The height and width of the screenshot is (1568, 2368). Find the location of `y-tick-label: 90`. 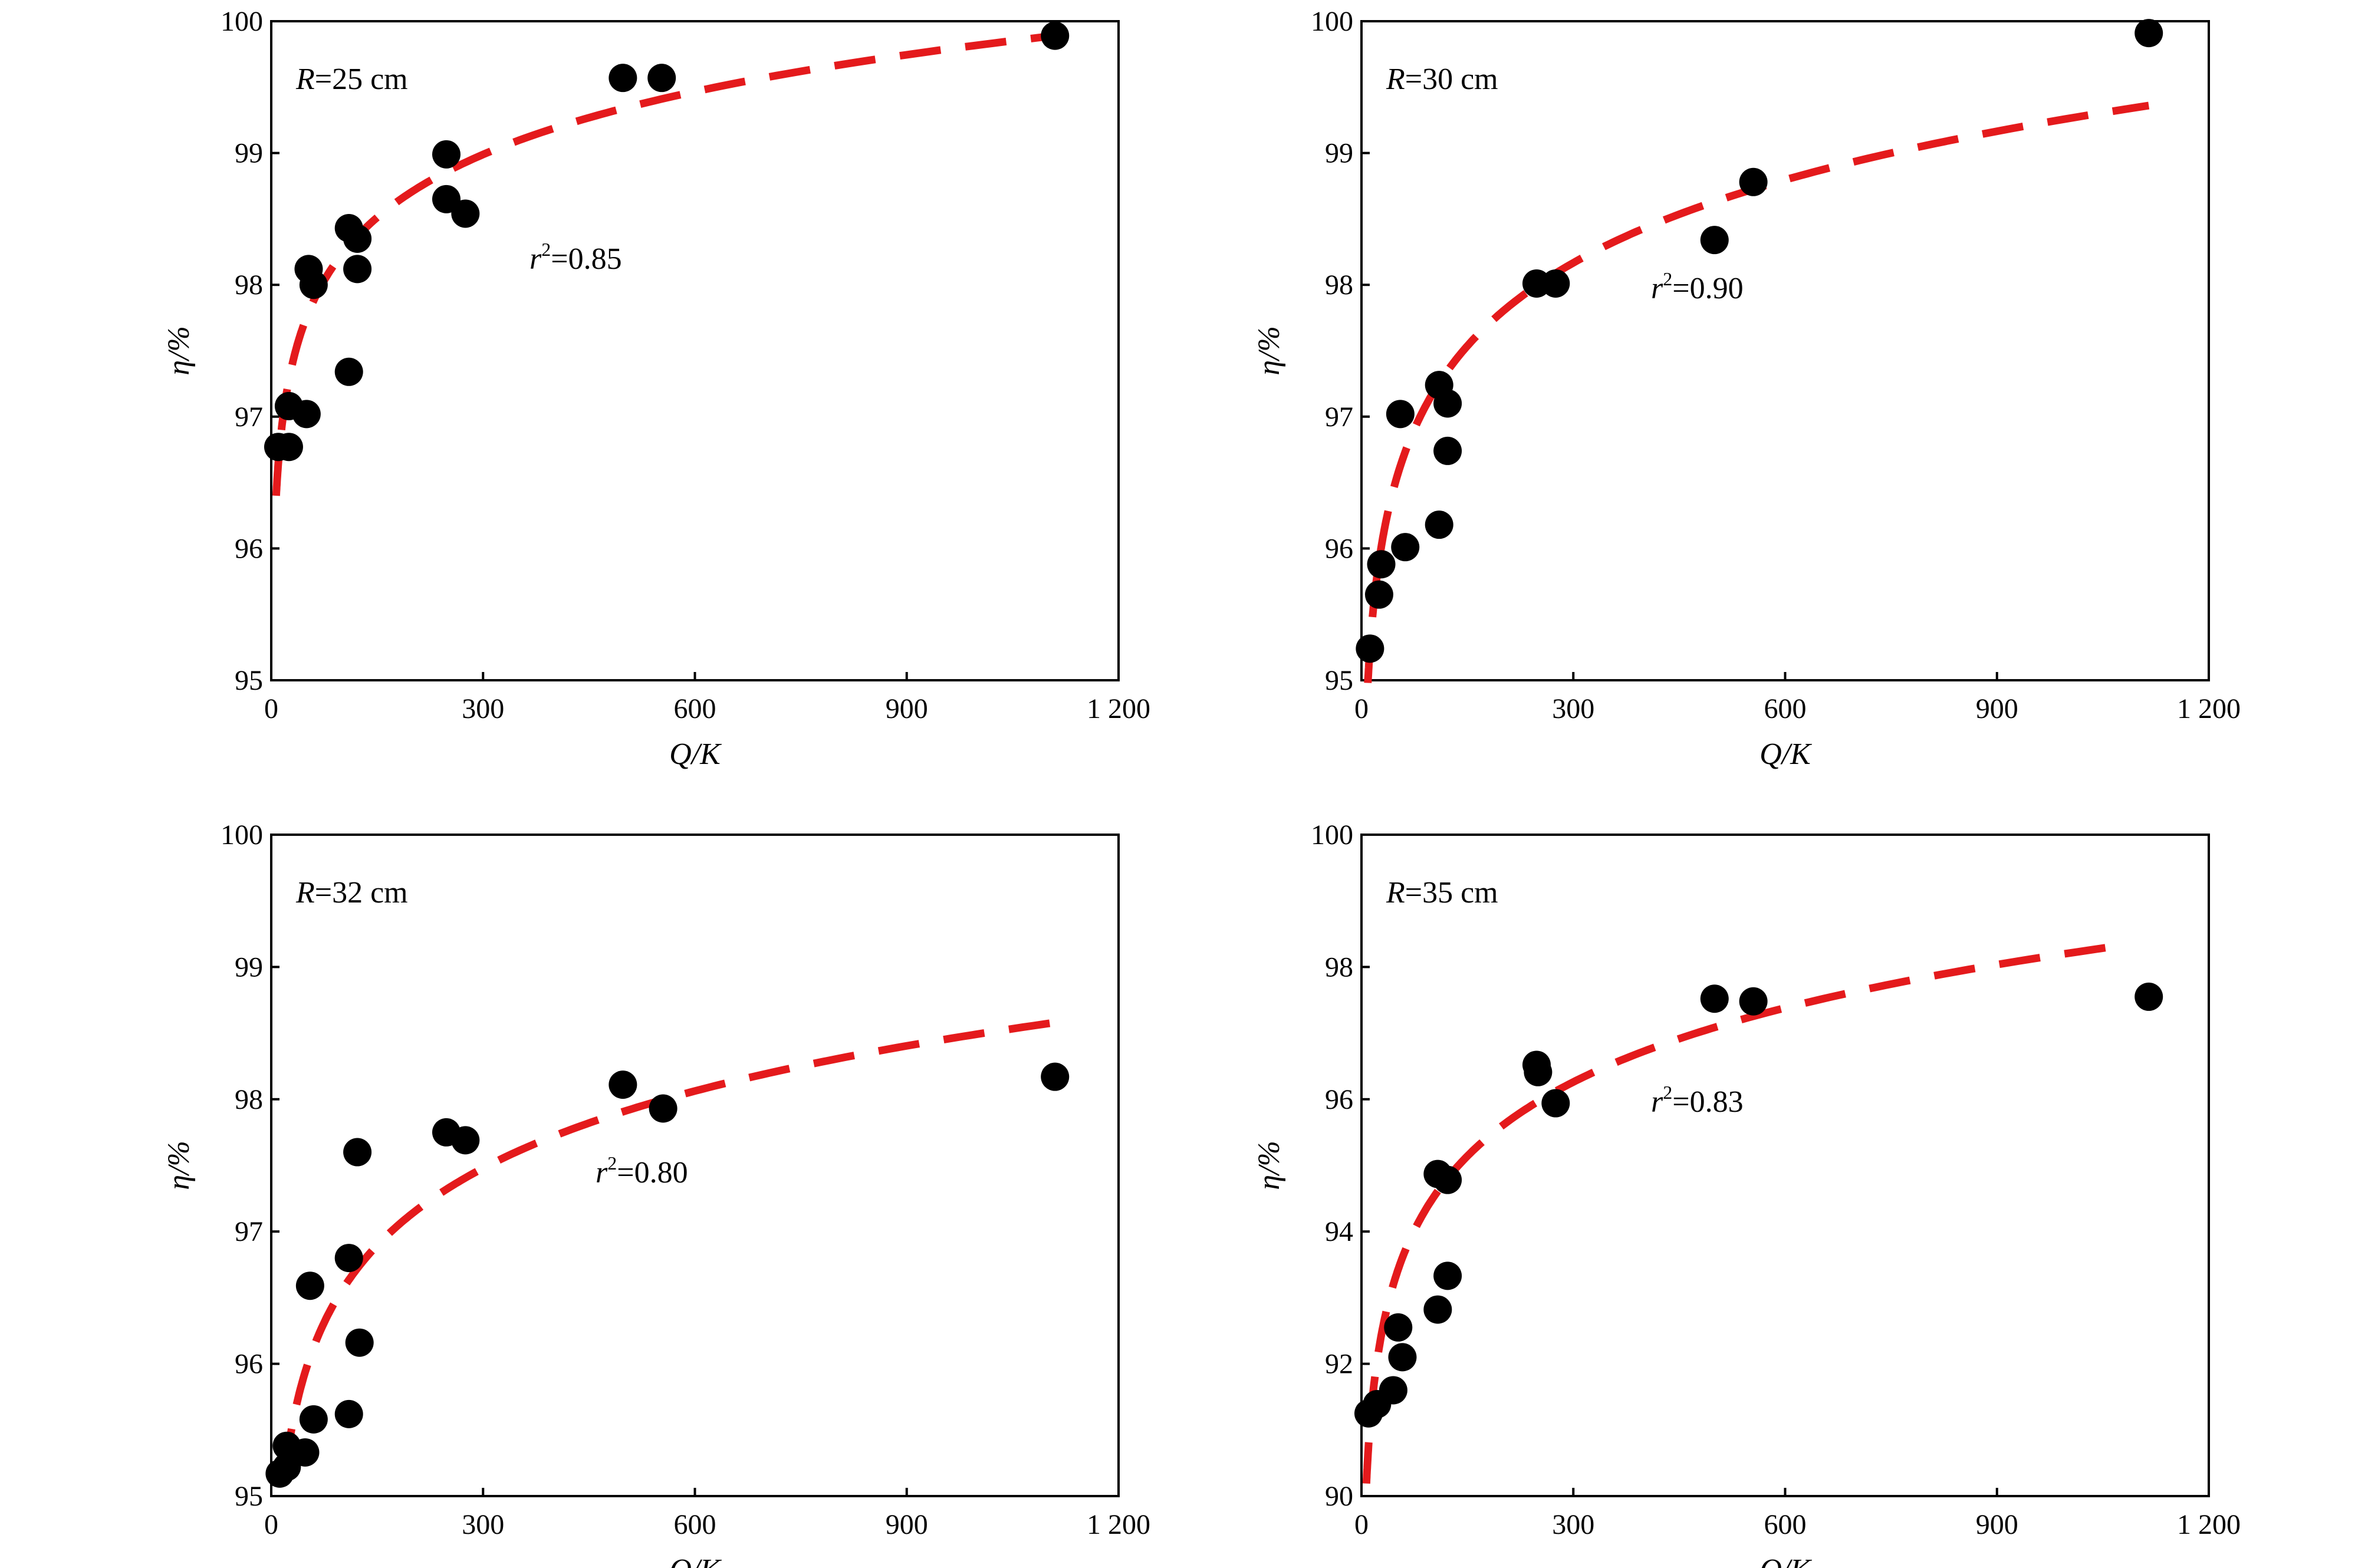

y-tick-label: 90 is located at coordinates (1339, 1496).